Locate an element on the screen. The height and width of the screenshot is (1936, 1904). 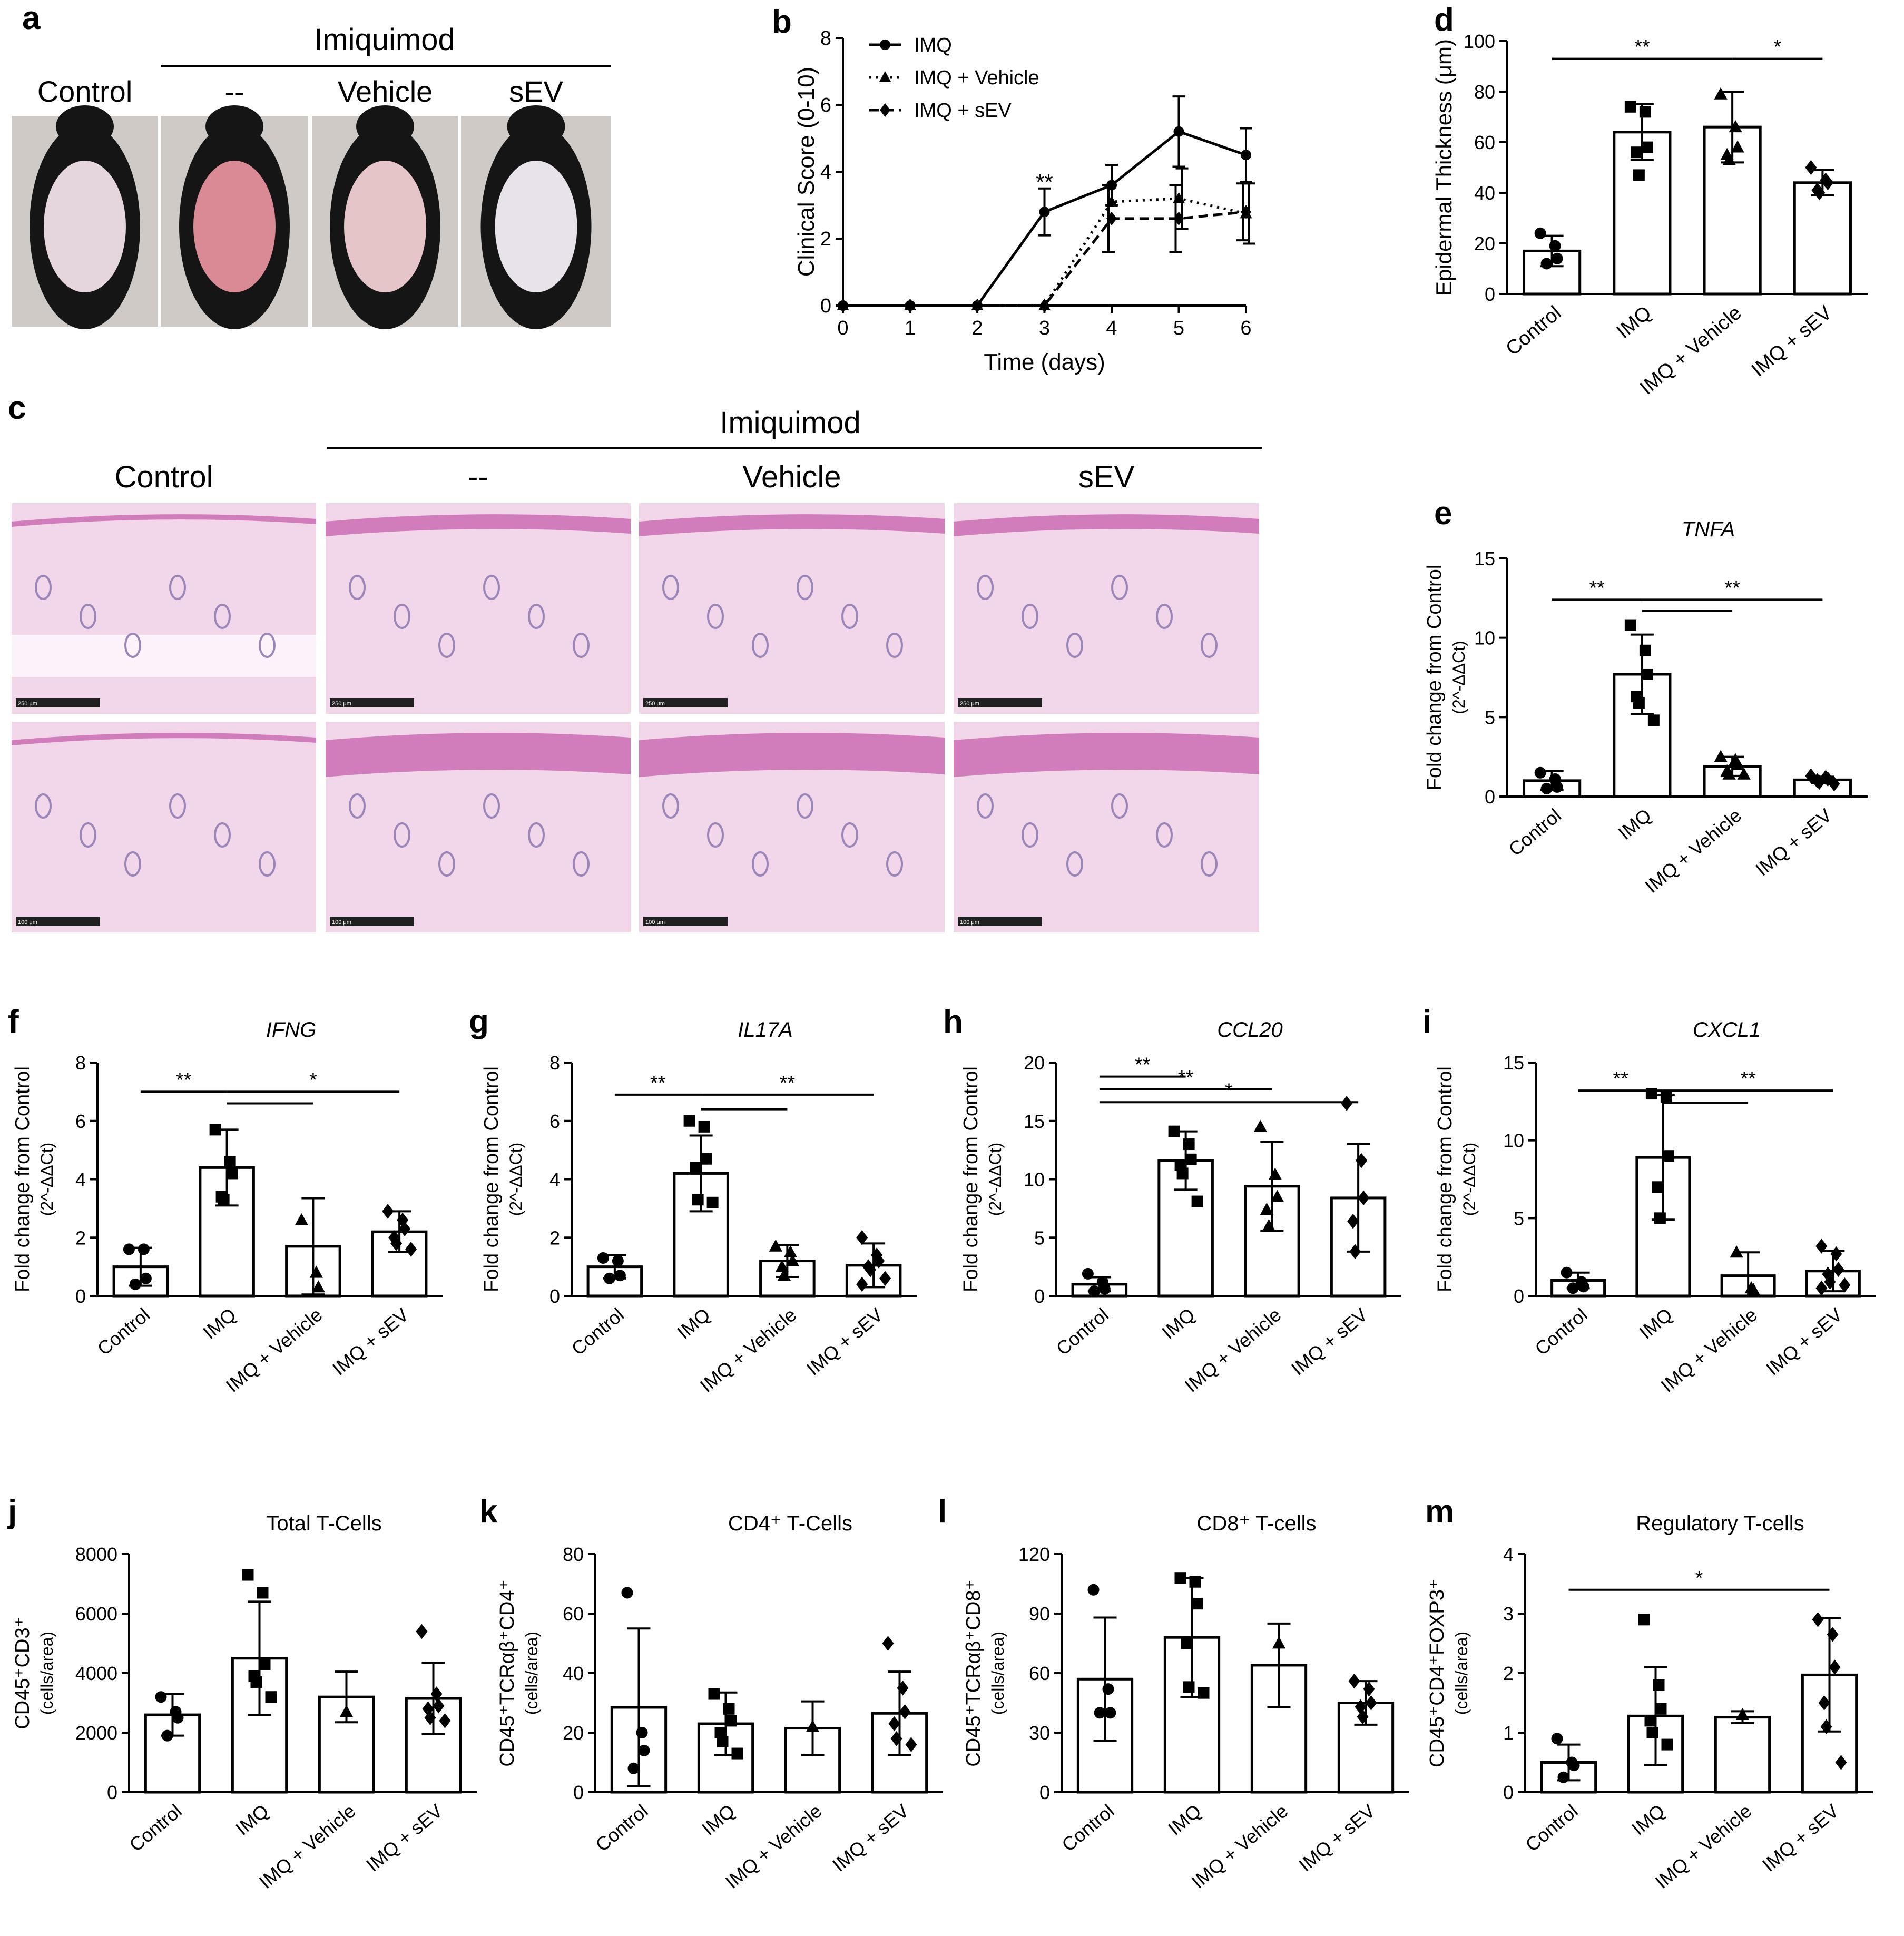
x-tick-label: 0 is located at coordinates (842, 328).